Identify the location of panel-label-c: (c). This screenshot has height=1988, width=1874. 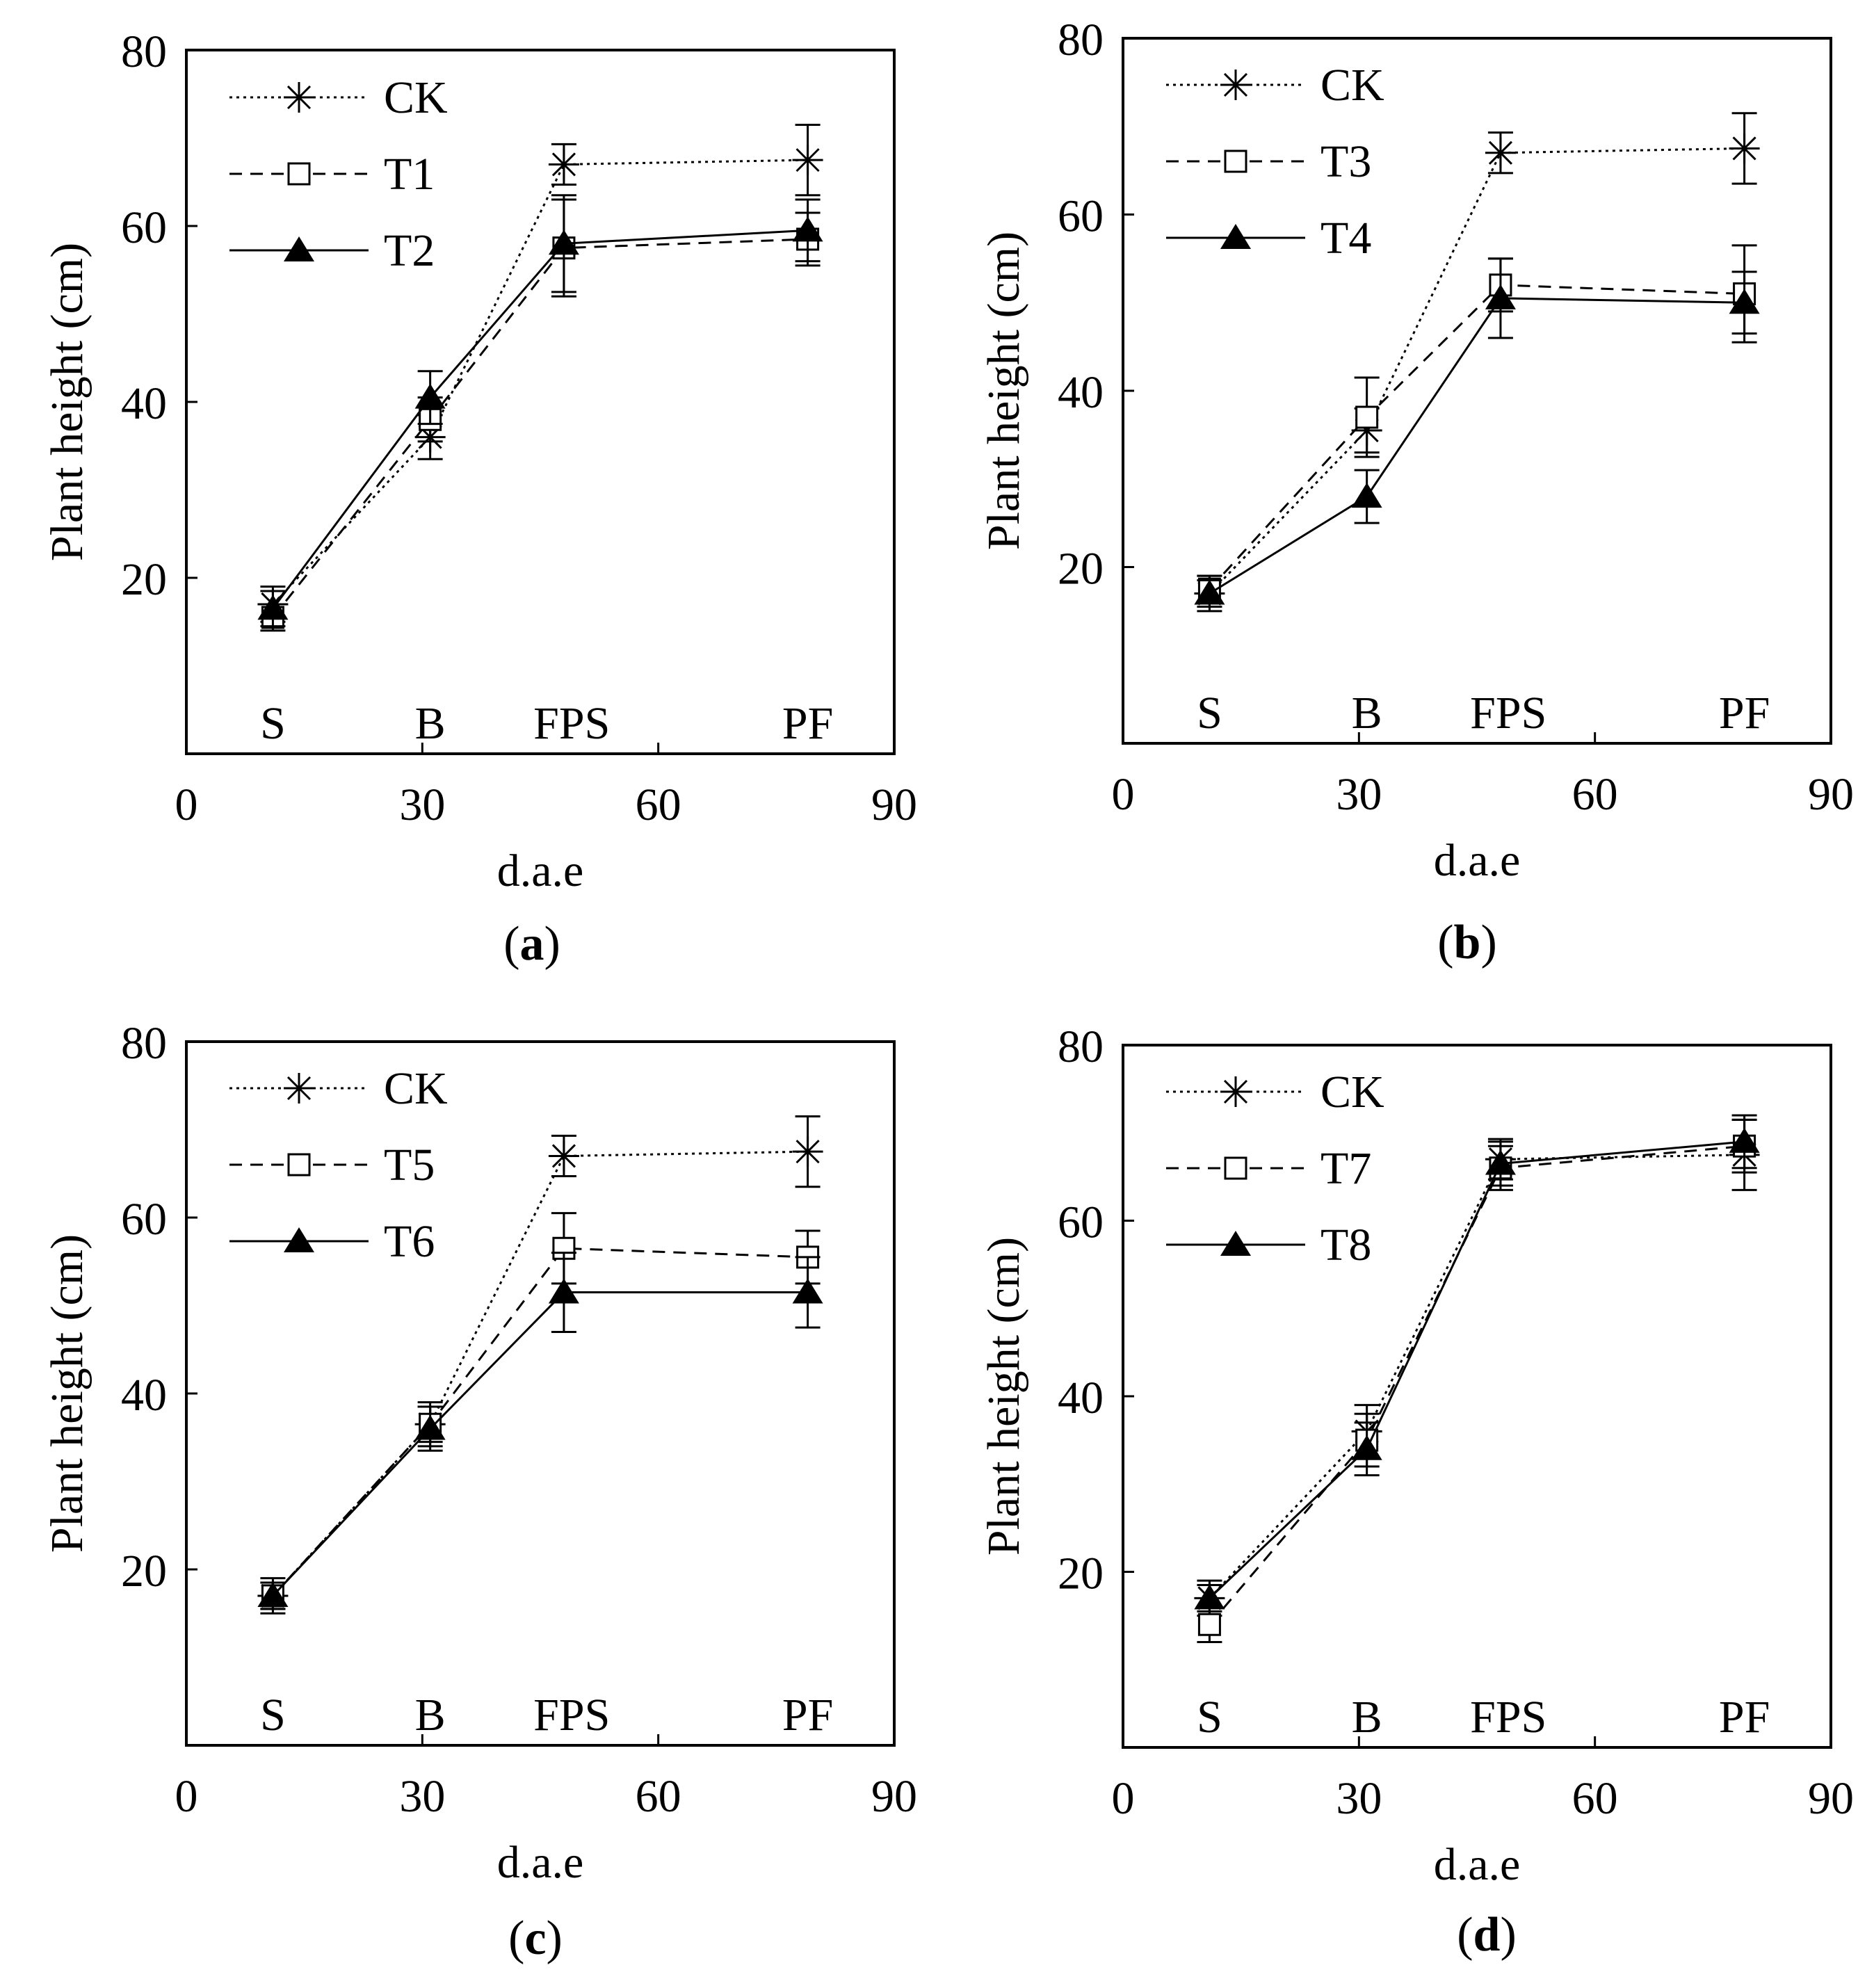
(536, 1939).